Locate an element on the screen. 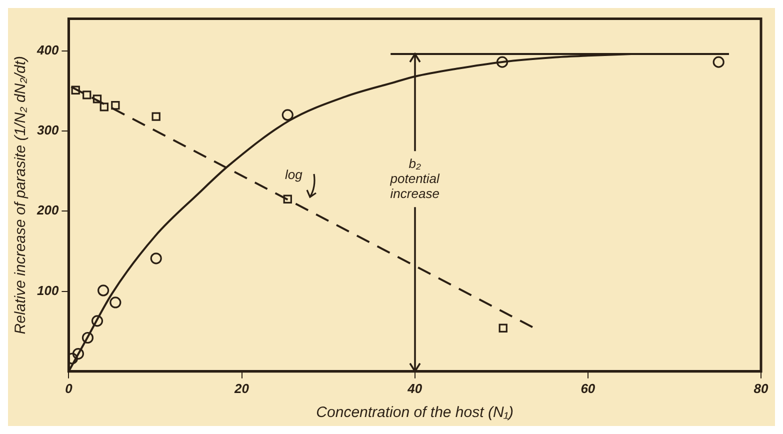  x-tick-label: 80 is located at coordinates (761, 388).